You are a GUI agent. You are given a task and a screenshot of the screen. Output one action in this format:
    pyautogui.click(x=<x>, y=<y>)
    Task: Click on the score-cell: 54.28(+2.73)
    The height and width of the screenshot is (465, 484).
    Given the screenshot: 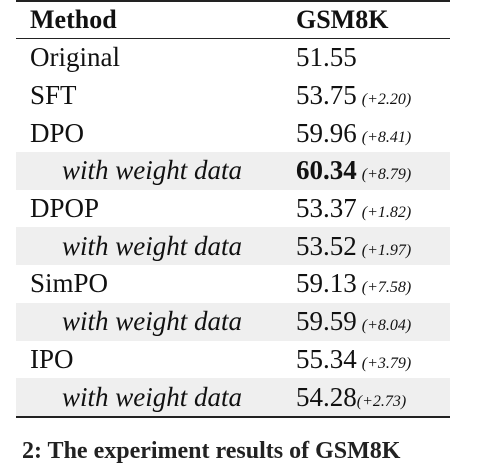 What is the action you would take?
    pyautogui.click(x=373, y=397)
    